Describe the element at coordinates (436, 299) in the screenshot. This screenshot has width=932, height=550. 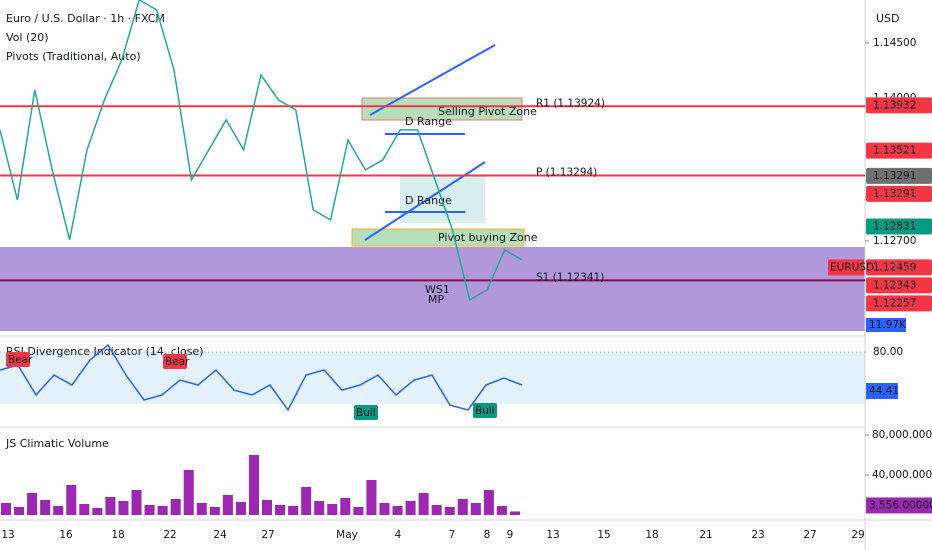
I see `annotation: MP` at that location.